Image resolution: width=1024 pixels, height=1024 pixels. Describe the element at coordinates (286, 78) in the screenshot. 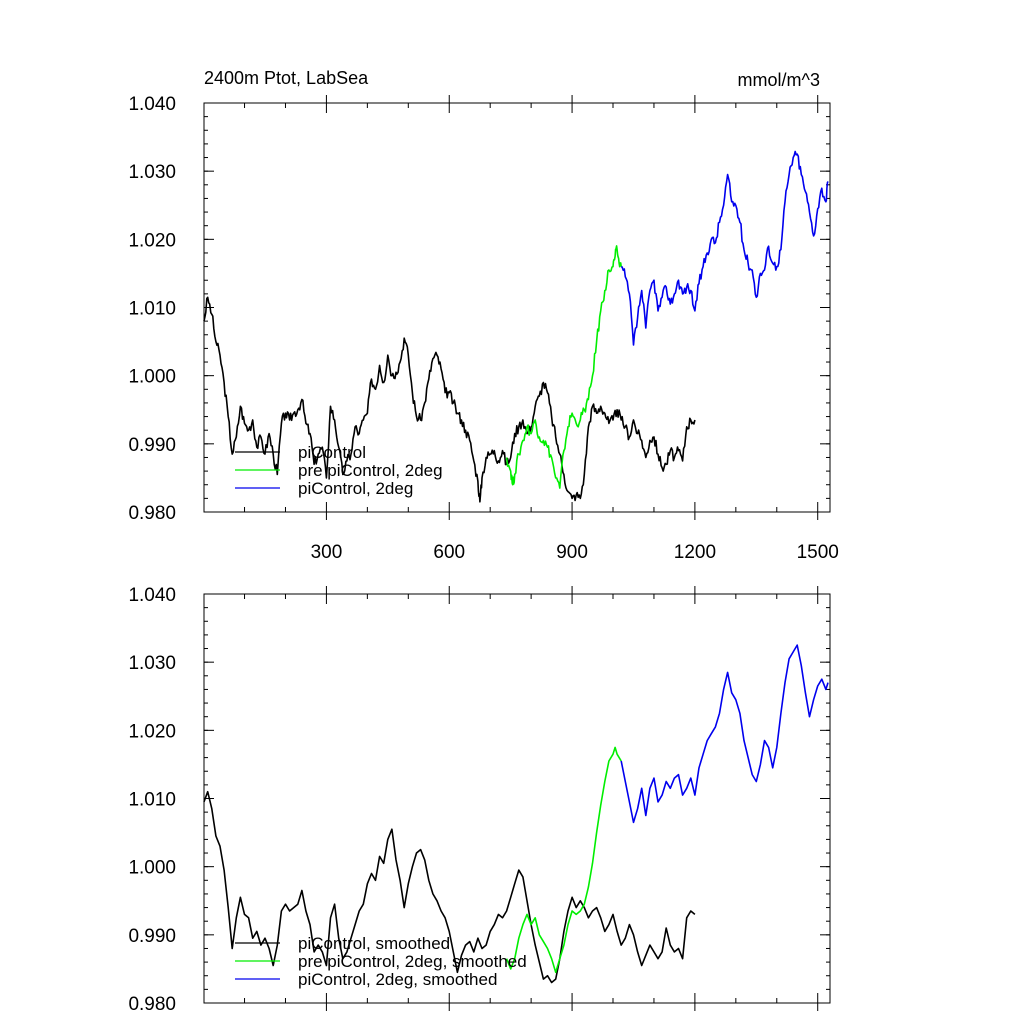

I see `title-left: 2400m Ptot, LabSea` at that location.